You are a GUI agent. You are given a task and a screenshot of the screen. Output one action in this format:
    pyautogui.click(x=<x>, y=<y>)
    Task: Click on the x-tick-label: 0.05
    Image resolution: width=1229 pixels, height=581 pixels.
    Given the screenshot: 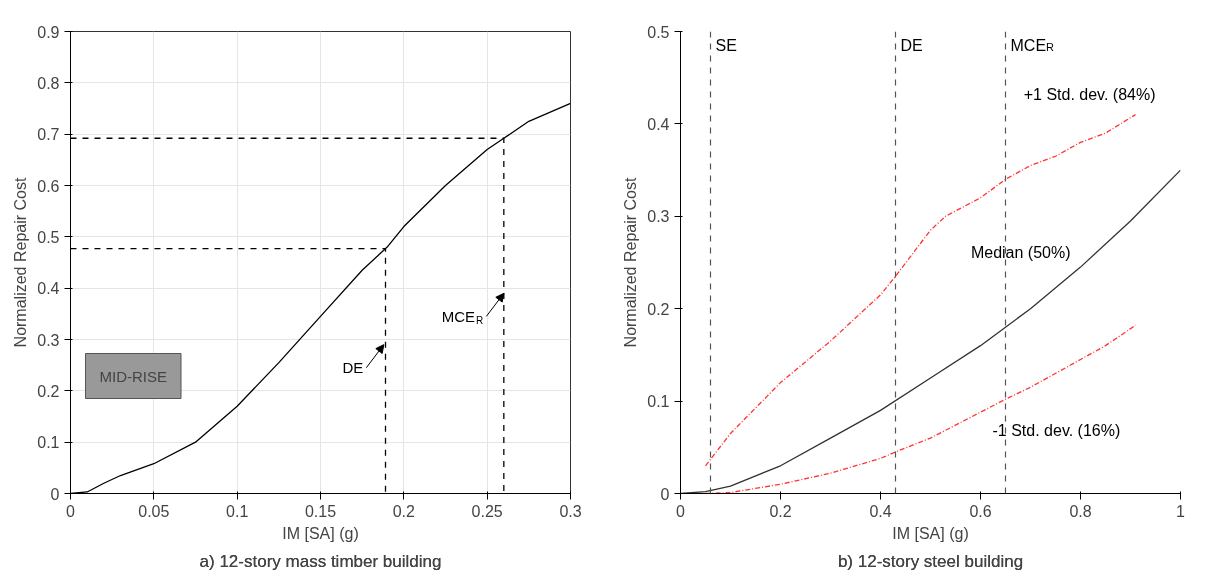 What is the action you would take?
    pyautogui.click(x=154, y=511)
    